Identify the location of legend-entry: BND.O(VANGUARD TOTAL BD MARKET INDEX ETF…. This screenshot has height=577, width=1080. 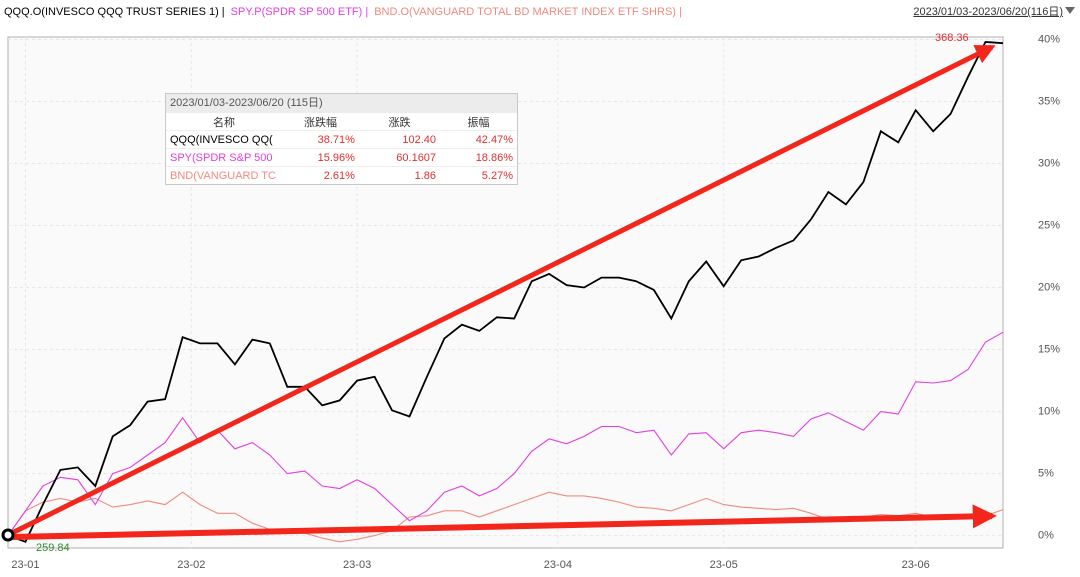
(528, 12).